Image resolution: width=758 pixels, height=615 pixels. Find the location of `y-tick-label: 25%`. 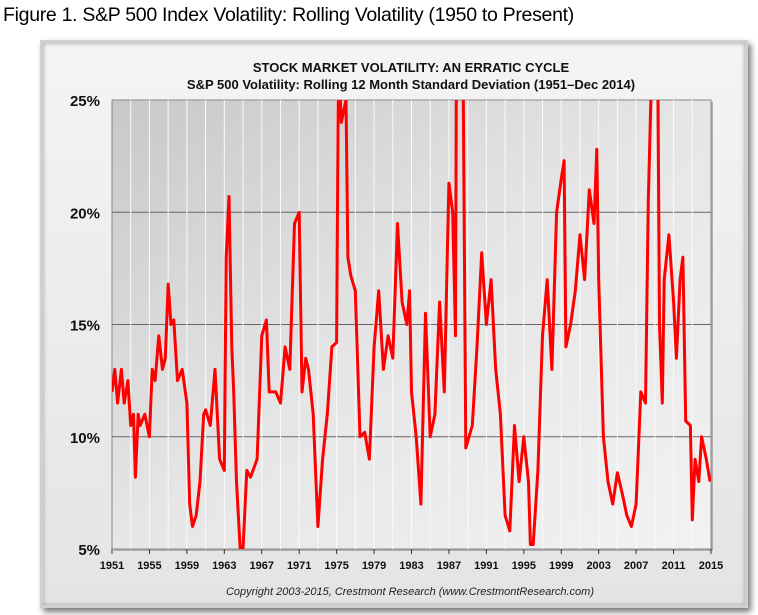

y-tick-label: 25% is located at coordinates (85, 101).